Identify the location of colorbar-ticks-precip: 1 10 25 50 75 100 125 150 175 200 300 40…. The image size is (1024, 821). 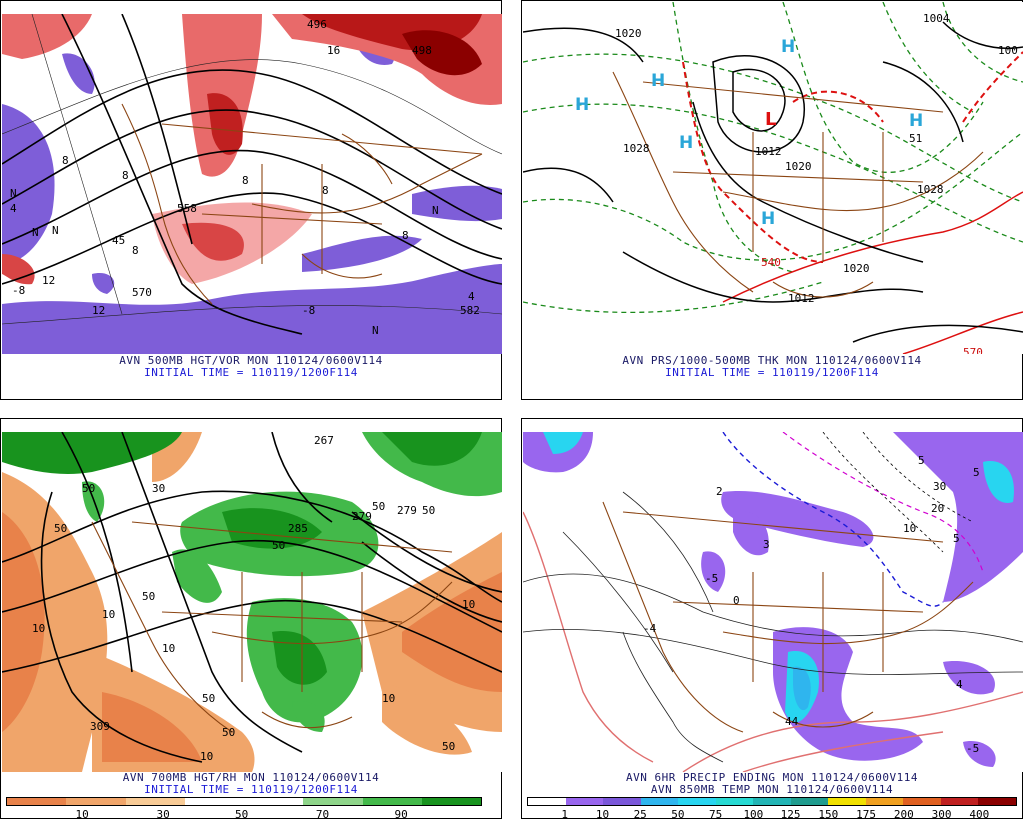
(772, 814).